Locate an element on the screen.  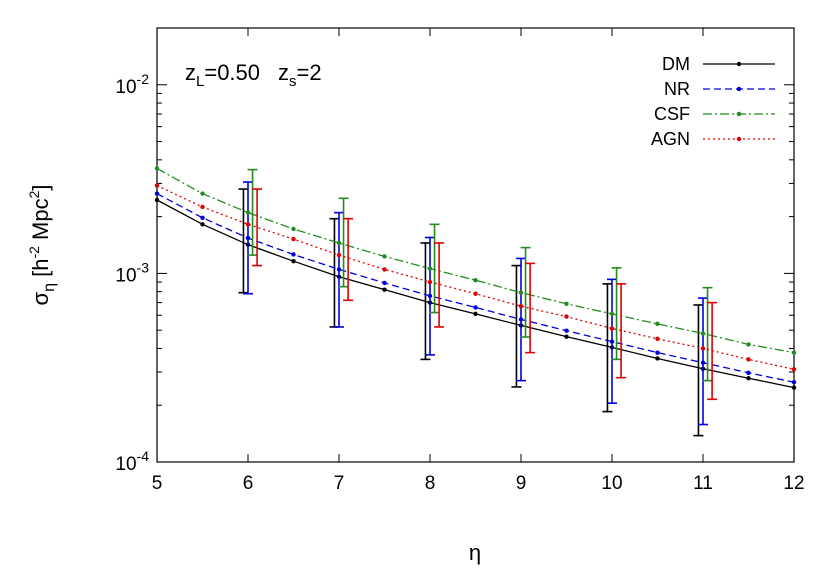
legend-label-dm: DM is located at coordinates (676, 64).